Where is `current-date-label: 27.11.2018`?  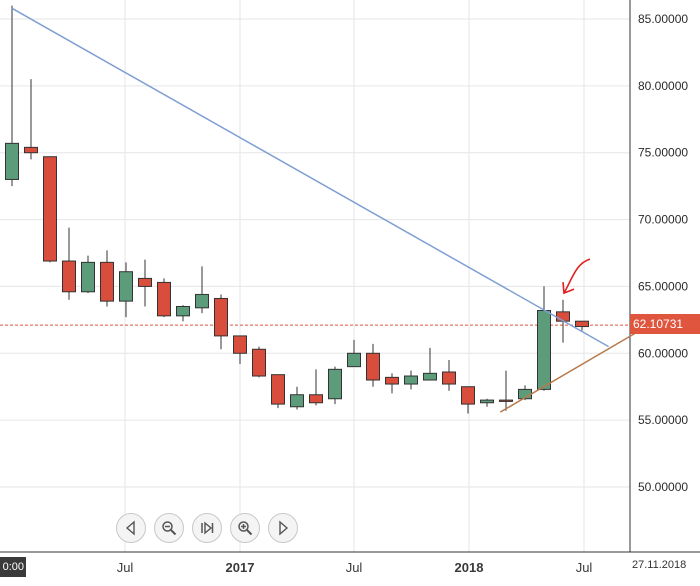
current-date-label: 27.11.2018 is located at coordinates (659, 565).